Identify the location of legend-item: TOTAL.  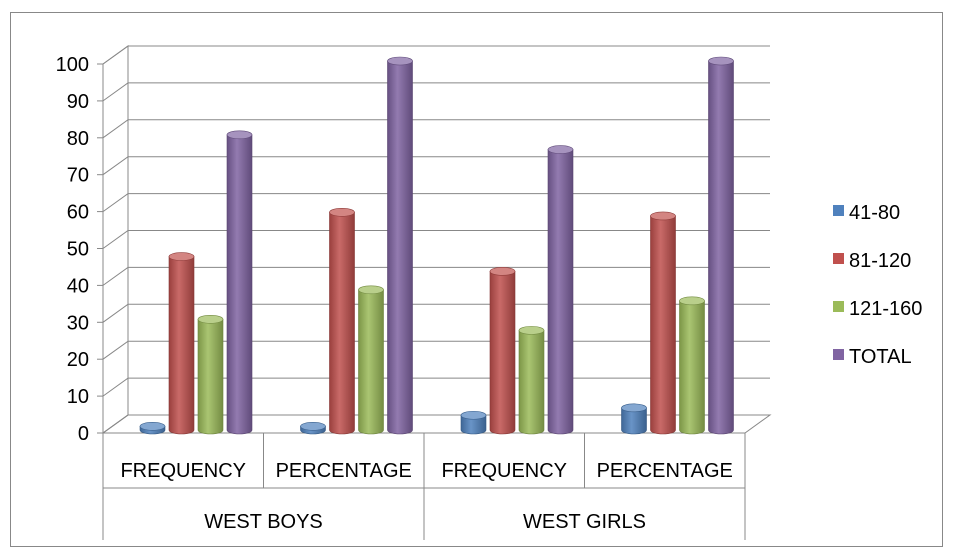
(872, 357).